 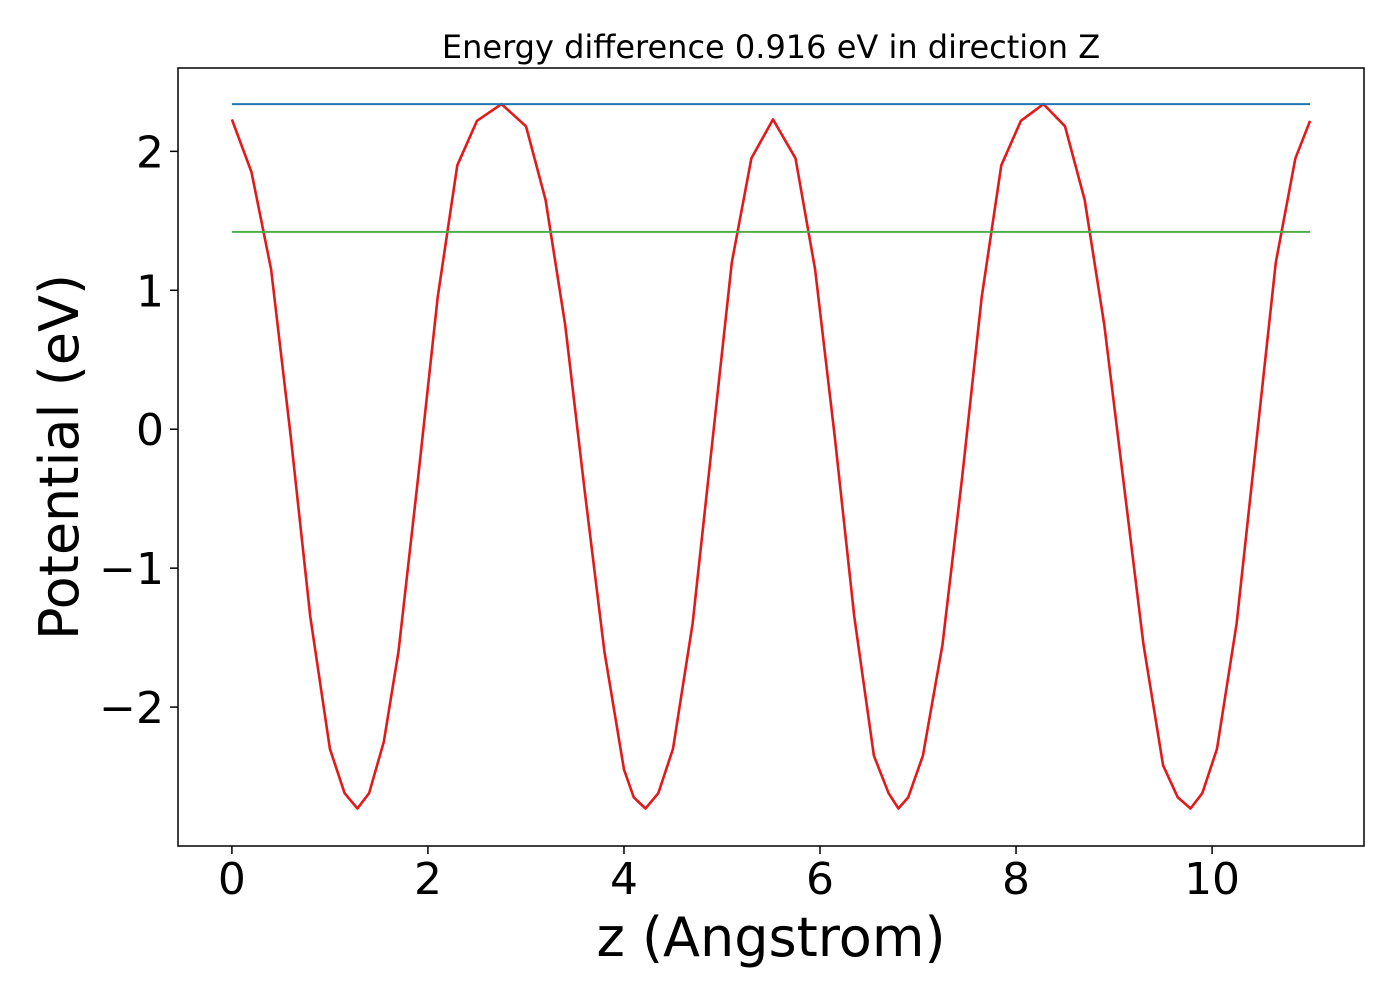 I want to click on y-tick-label: 0, so click(x=150, y=430).